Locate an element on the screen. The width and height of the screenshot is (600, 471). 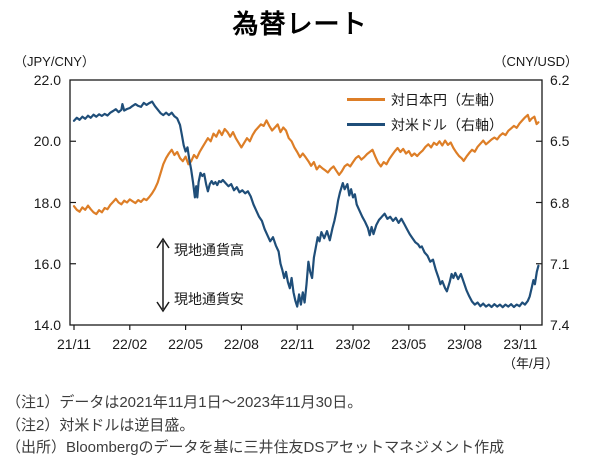
annotation-arrow-down-icon is located at coordinates (163, 307).